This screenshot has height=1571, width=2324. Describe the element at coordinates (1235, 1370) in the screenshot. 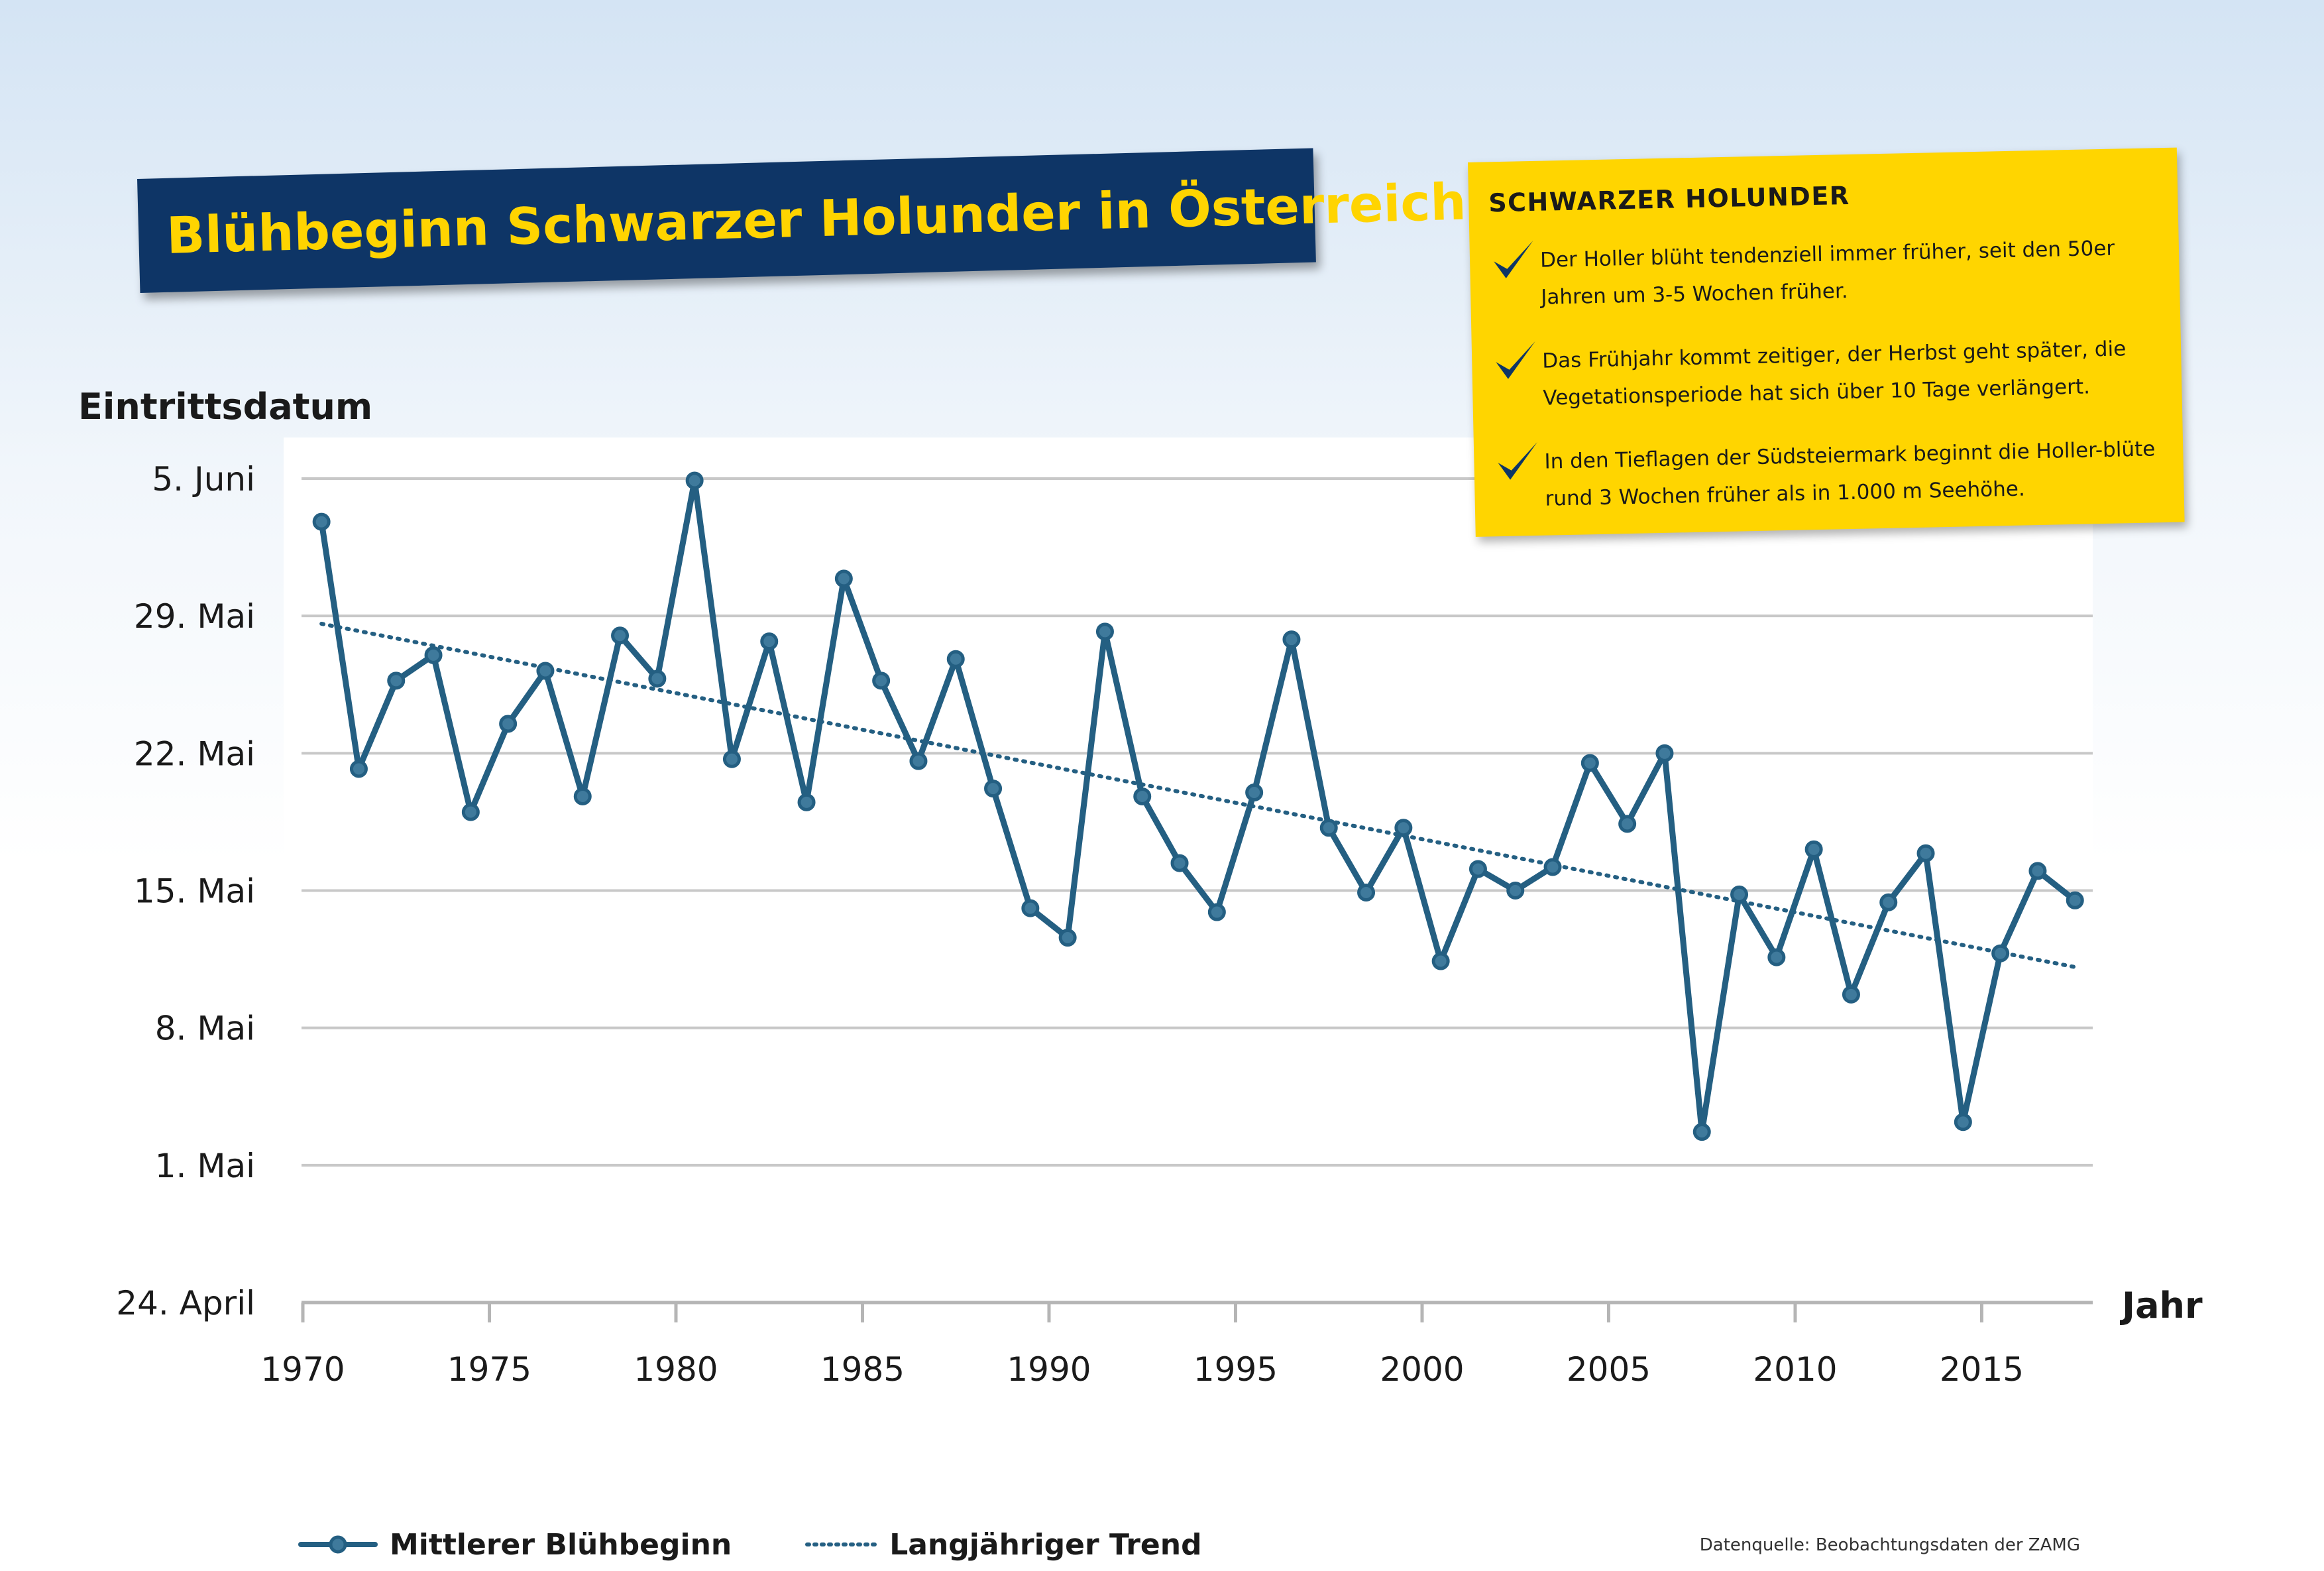

I see `x-tick-label: 1995` at that location.